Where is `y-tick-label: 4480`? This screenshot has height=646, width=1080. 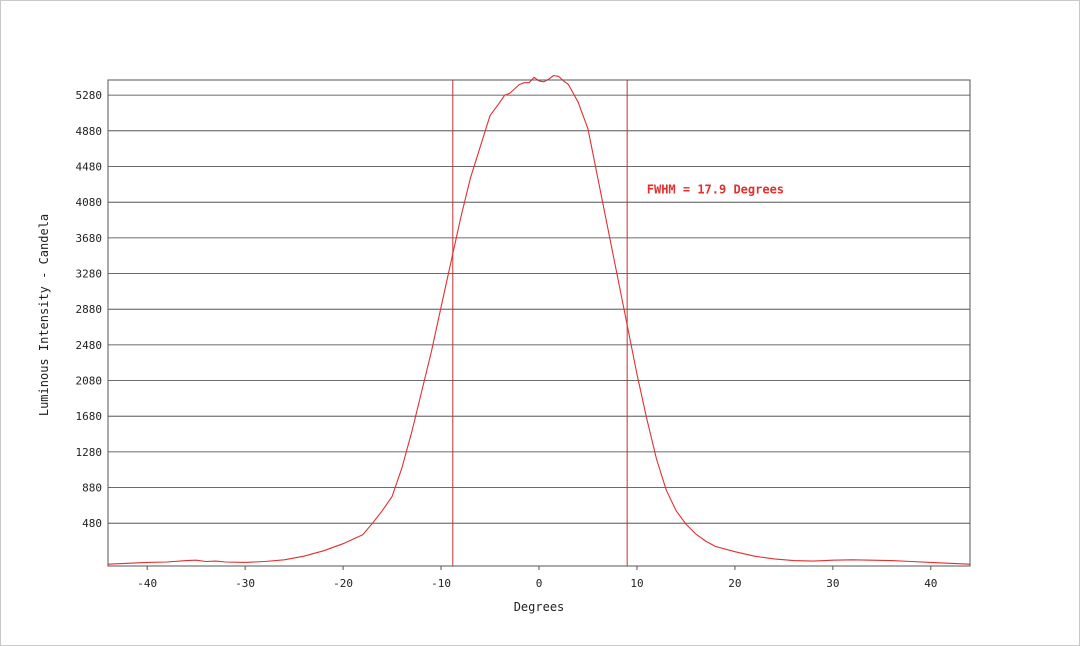
y-tick-label: 4480 is located at coordinates (89, 166).